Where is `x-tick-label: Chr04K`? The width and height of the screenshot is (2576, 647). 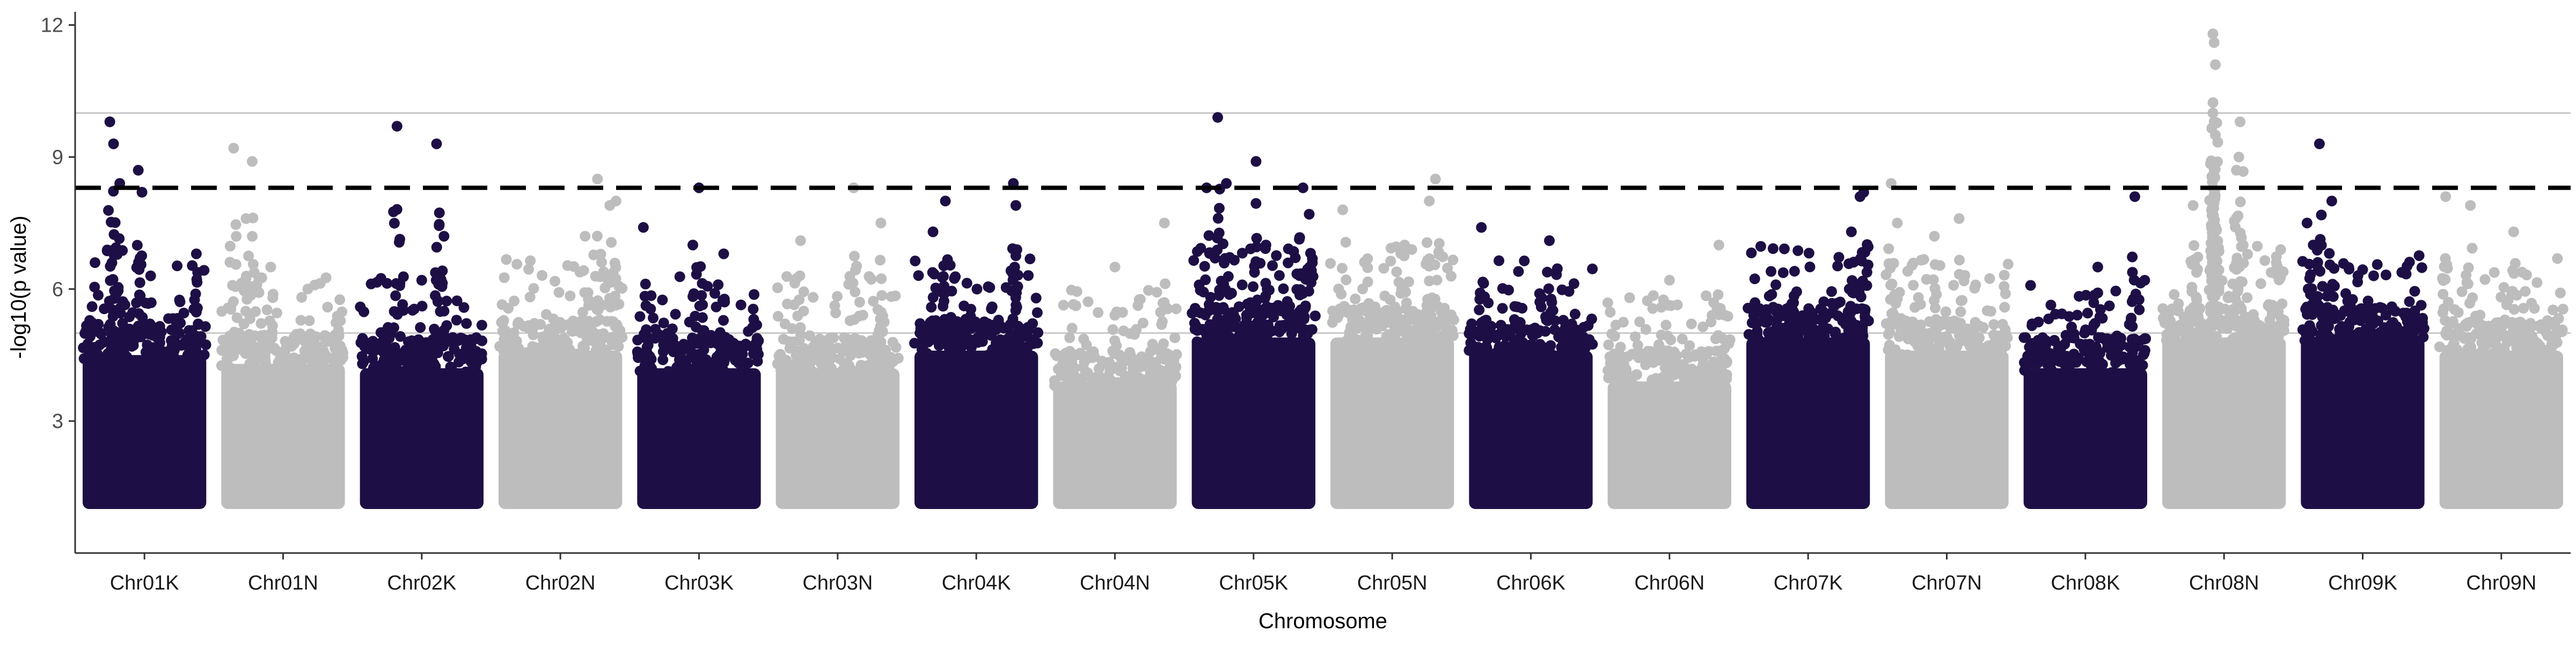
x-tick-label: Chr04K is located at coordinates (976, 583).